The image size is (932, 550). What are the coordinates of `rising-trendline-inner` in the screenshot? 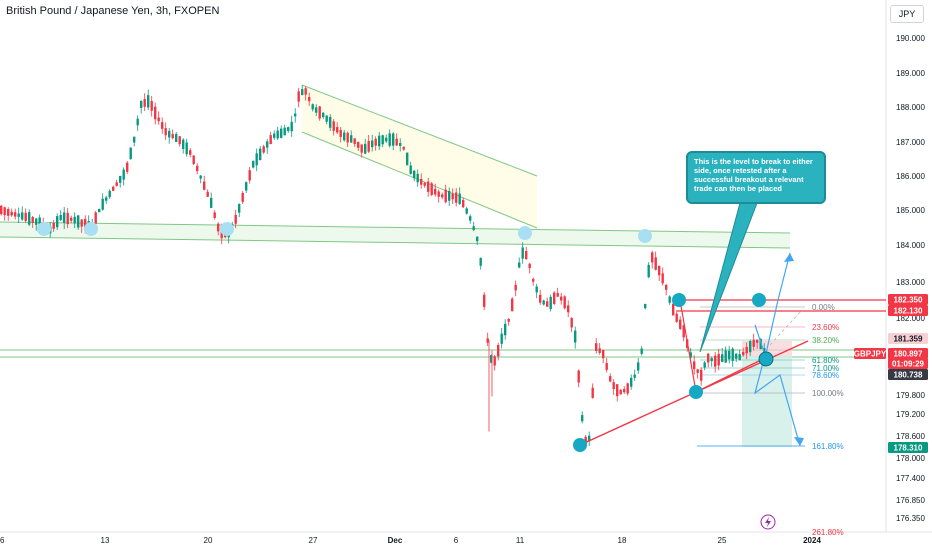 It's located at (730, 375).